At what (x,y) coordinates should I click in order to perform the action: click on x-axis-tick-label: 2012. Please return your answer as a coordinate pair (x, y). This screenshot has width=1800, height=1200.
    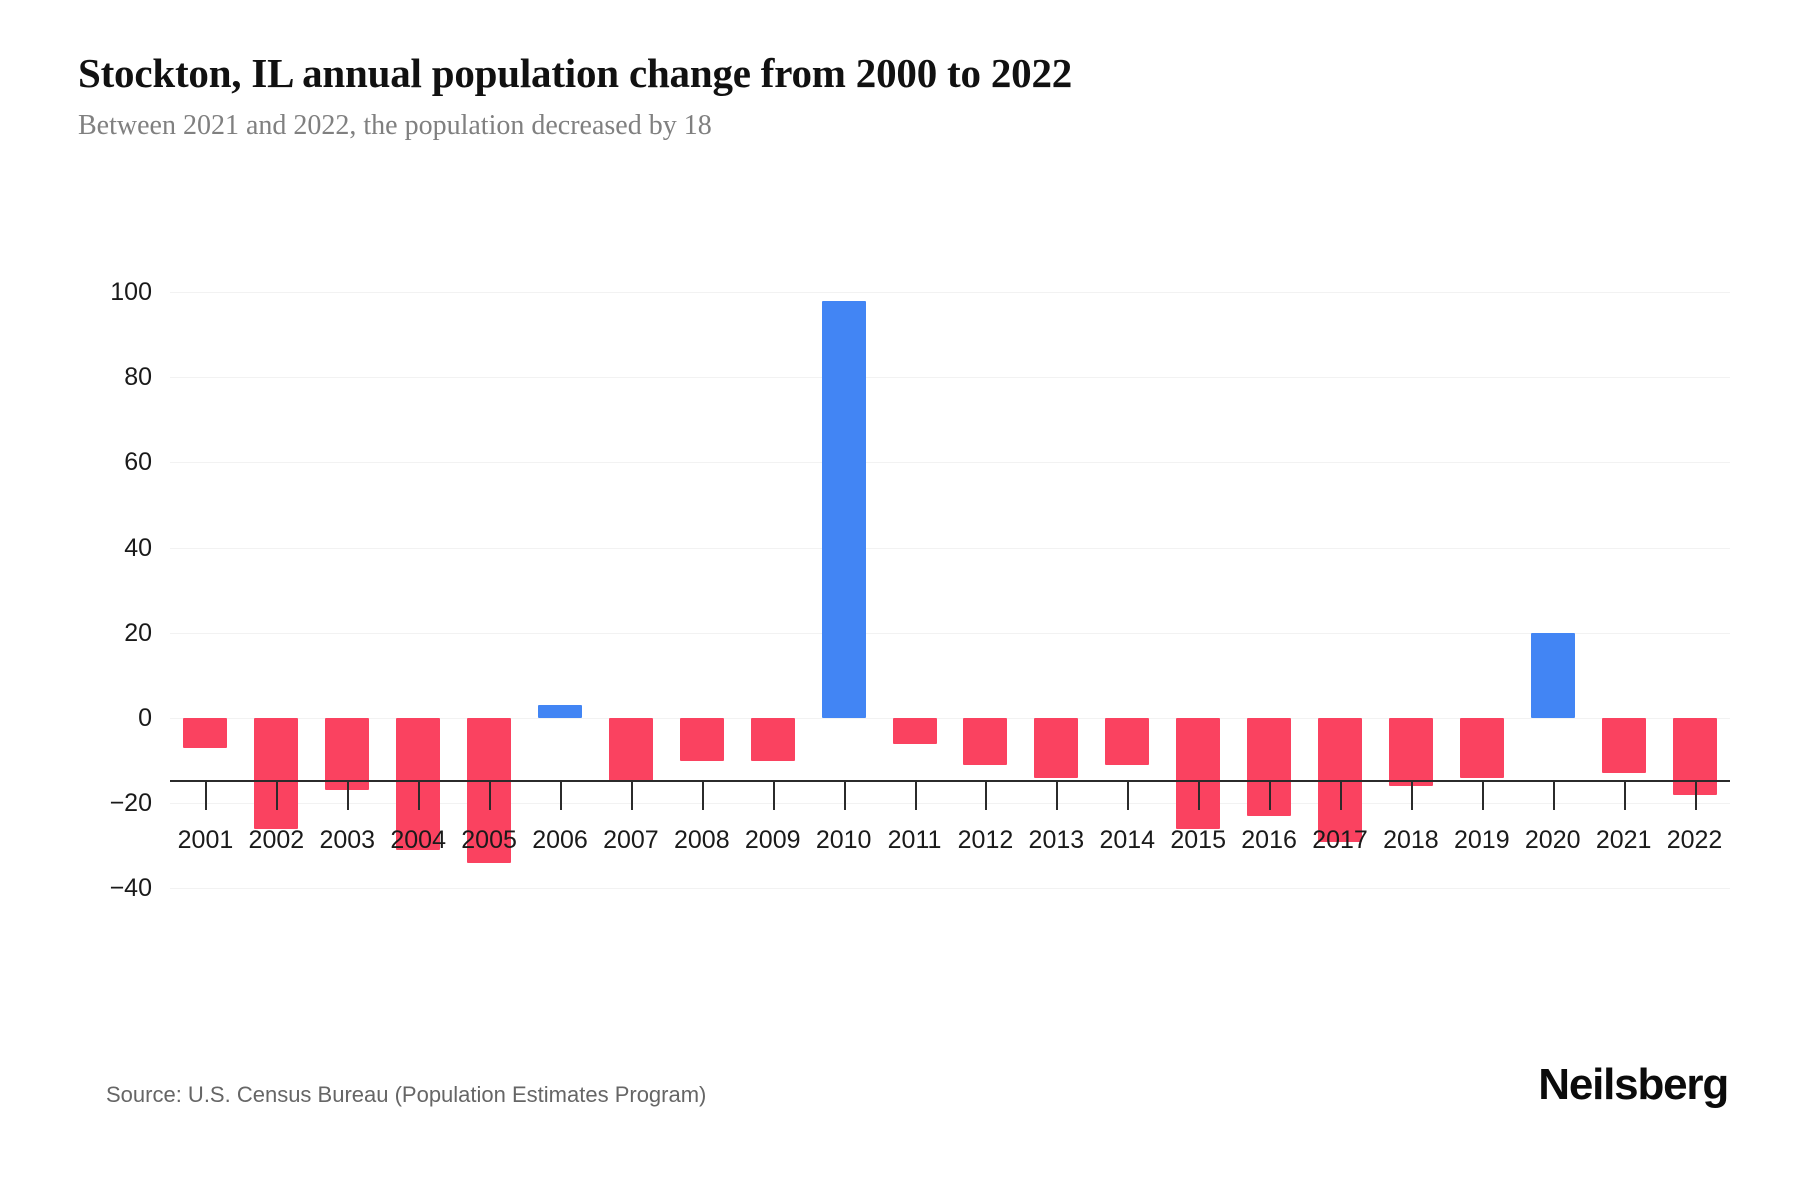
    Looking at the image, I should click on (985, 840).